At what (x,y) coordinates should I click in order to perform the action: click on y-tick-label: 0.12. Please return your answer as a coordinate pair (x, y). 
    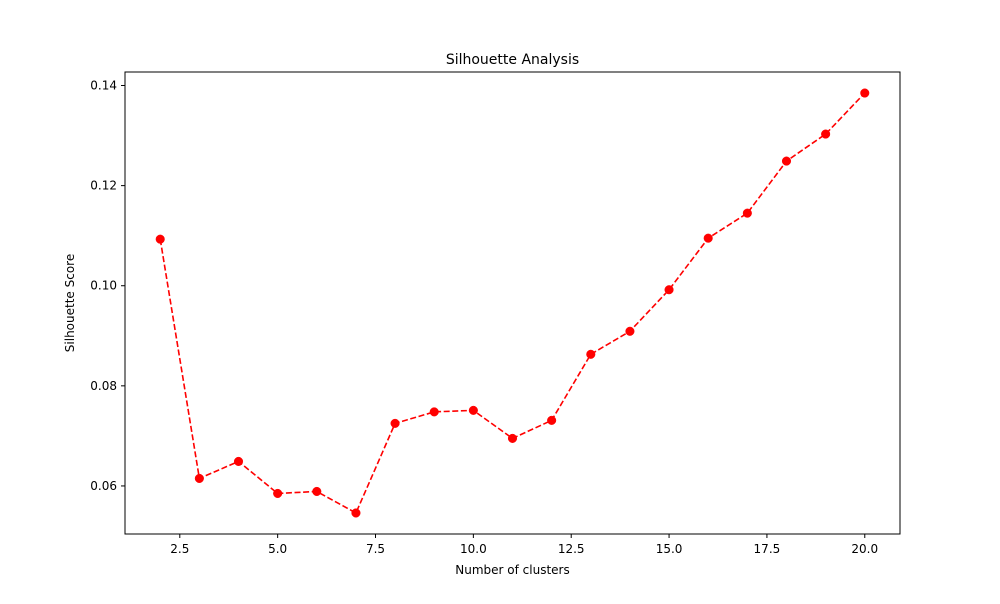
    Looking at the image, I should click on (103, 186).